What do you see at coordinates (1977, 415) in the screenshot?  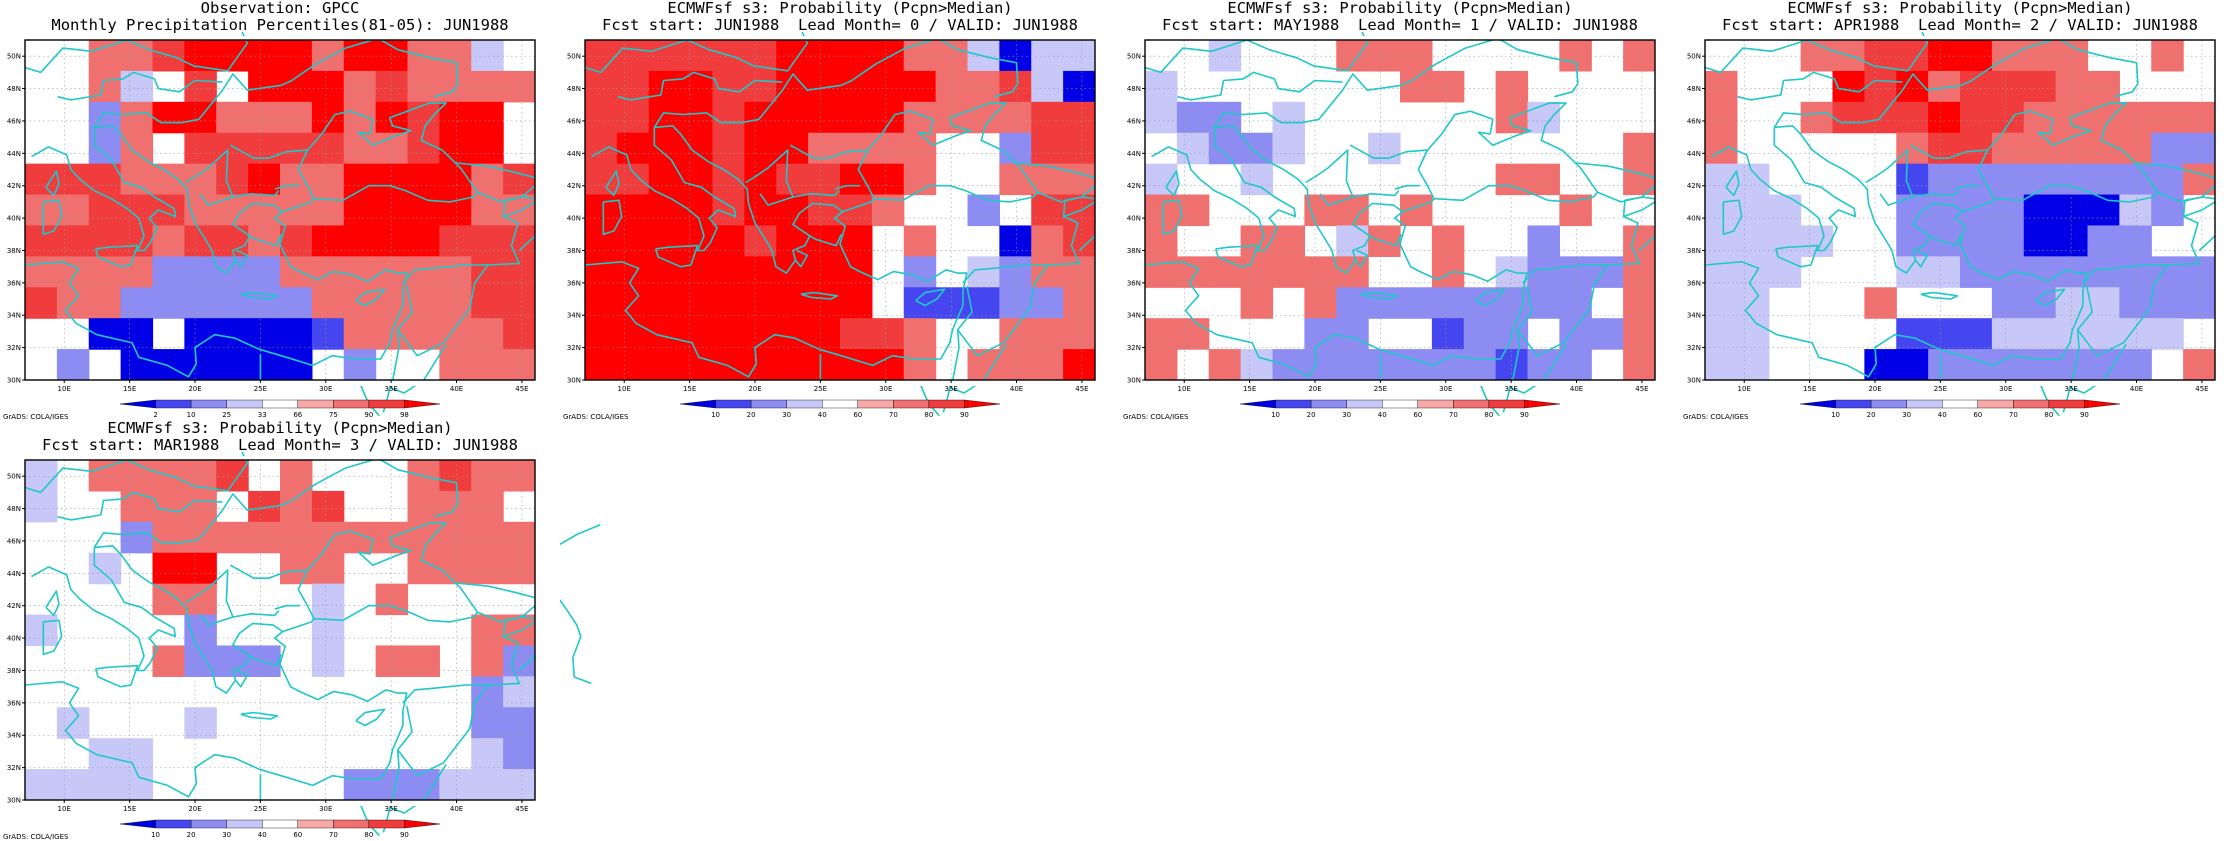 I see `colorbar-label: 60` at bounding box center [1977, 415].